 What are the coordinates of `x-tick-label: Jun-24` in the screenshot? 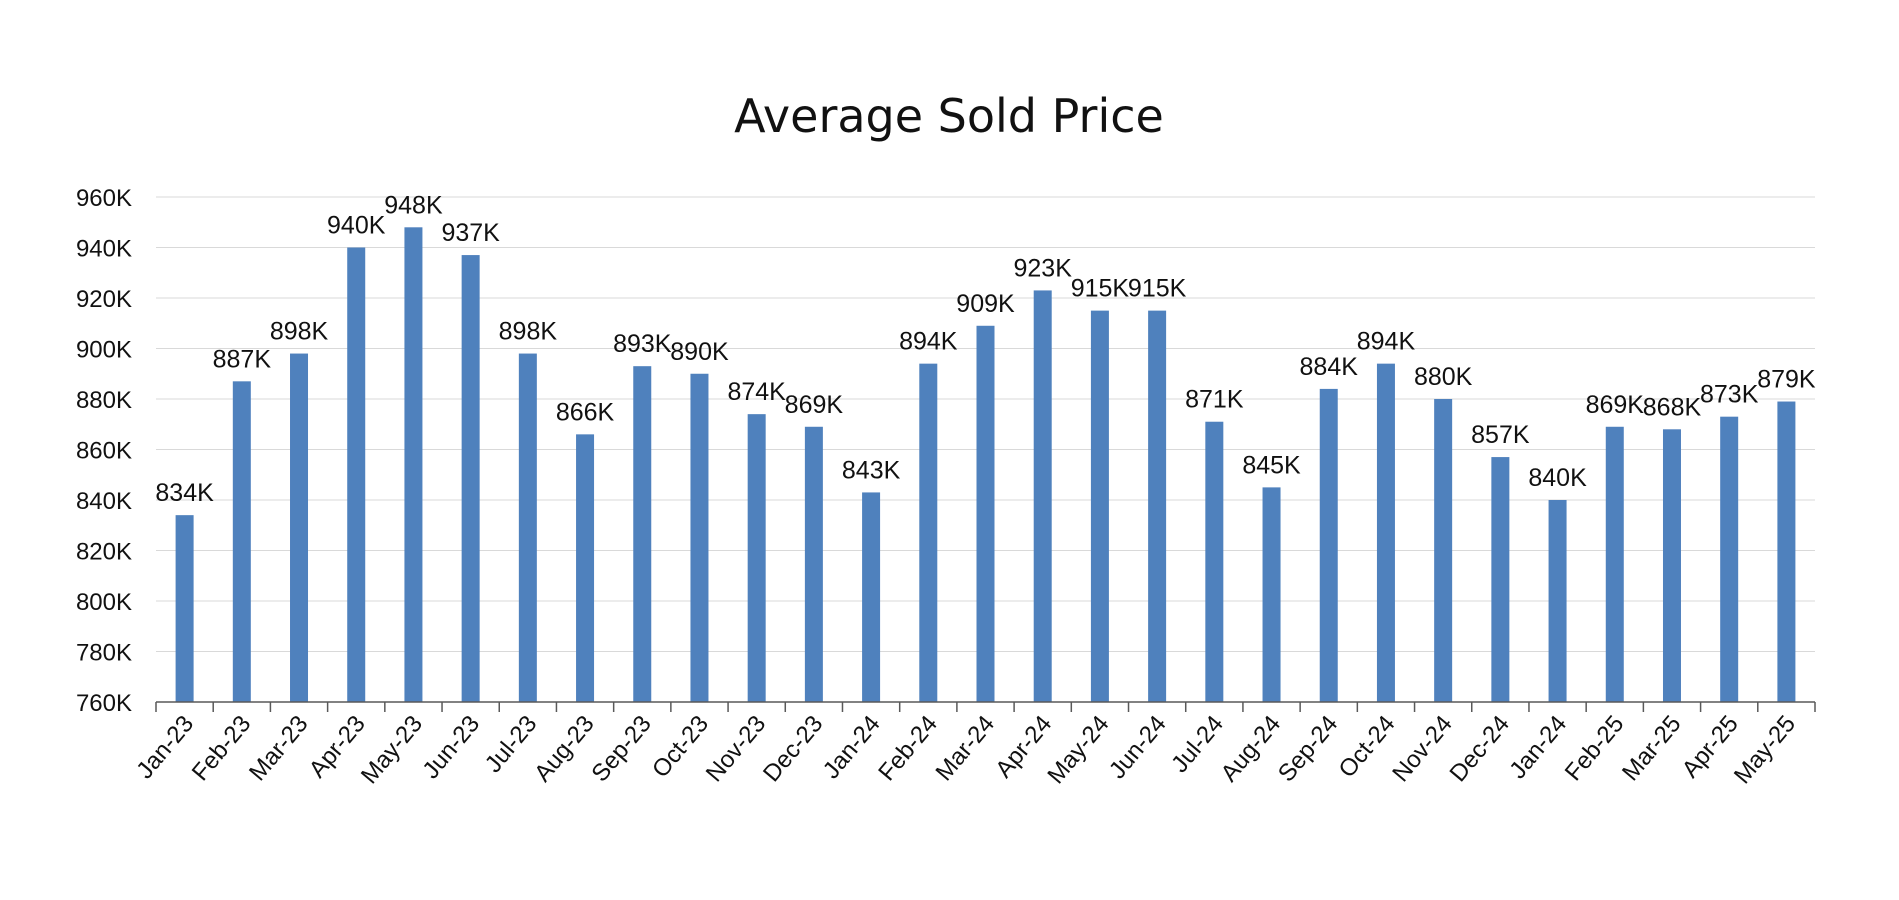 It's located at (1138, 748).